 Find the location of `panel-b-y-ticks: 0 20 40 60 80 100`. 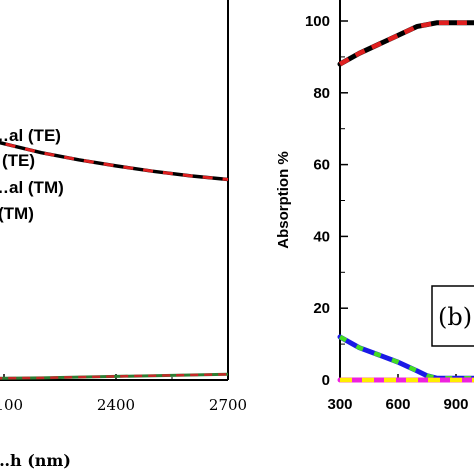

panel-b-y-ticks: 0 20 40 60 80 100 is located at coordinates (326, 201).